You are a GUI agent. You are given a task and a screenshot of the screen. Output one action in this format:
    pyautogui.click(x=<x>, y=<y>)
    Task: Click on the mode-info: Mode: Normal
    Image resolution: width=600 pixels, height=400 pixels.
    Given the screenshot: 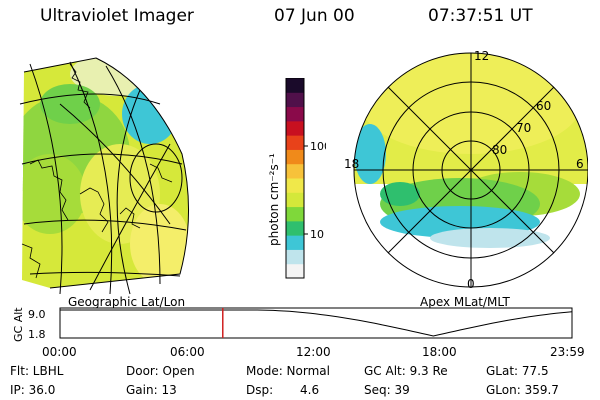 What is the action you would take?
    pyautogui.click(x=288, y=371)
    